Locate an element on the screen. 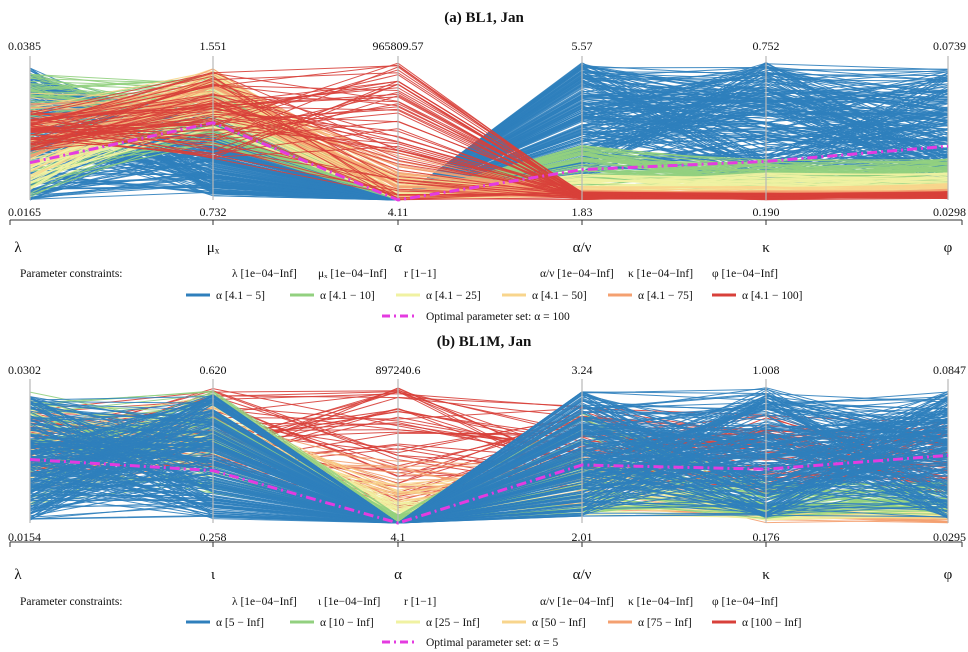 The image size is (968, 652). axis-max-label: 0.0385 is located at coordinates (24, 46).